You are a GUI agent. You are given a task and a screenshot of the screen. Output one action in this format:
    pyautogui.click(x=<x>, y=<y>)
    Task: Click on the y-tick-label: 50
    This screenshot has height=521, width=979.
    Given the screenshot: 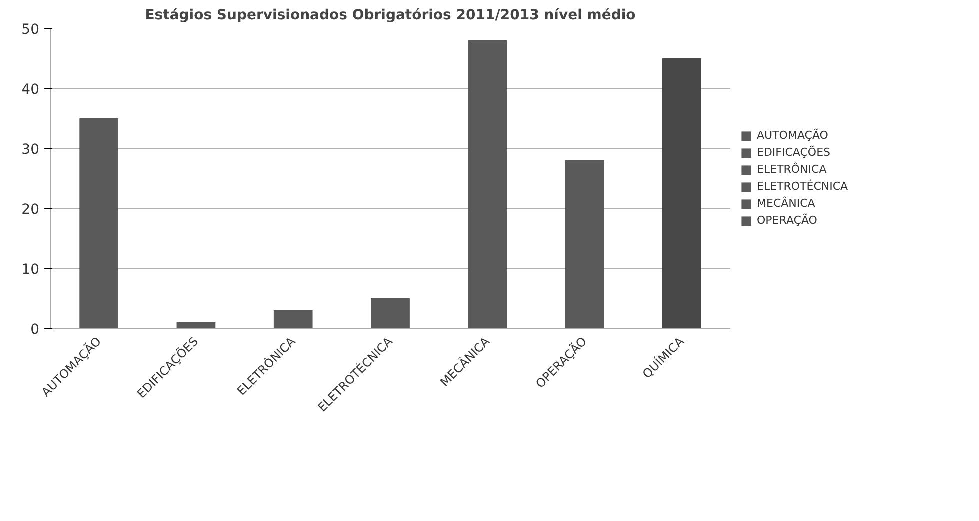 What is the action you would take?
    pyautogui.click(x=31, y=30)
    